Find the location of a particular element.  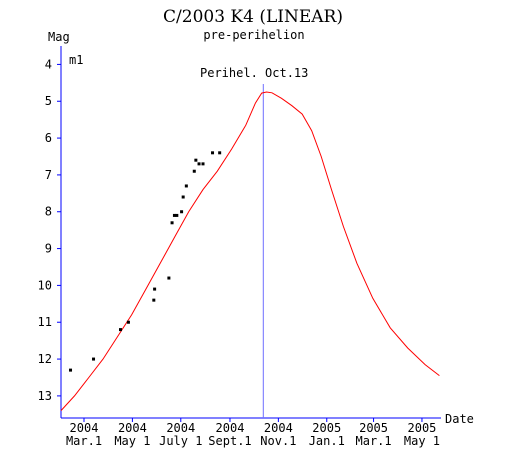

x-tick-label: Jan.1 is located at coordinates (327, 441).